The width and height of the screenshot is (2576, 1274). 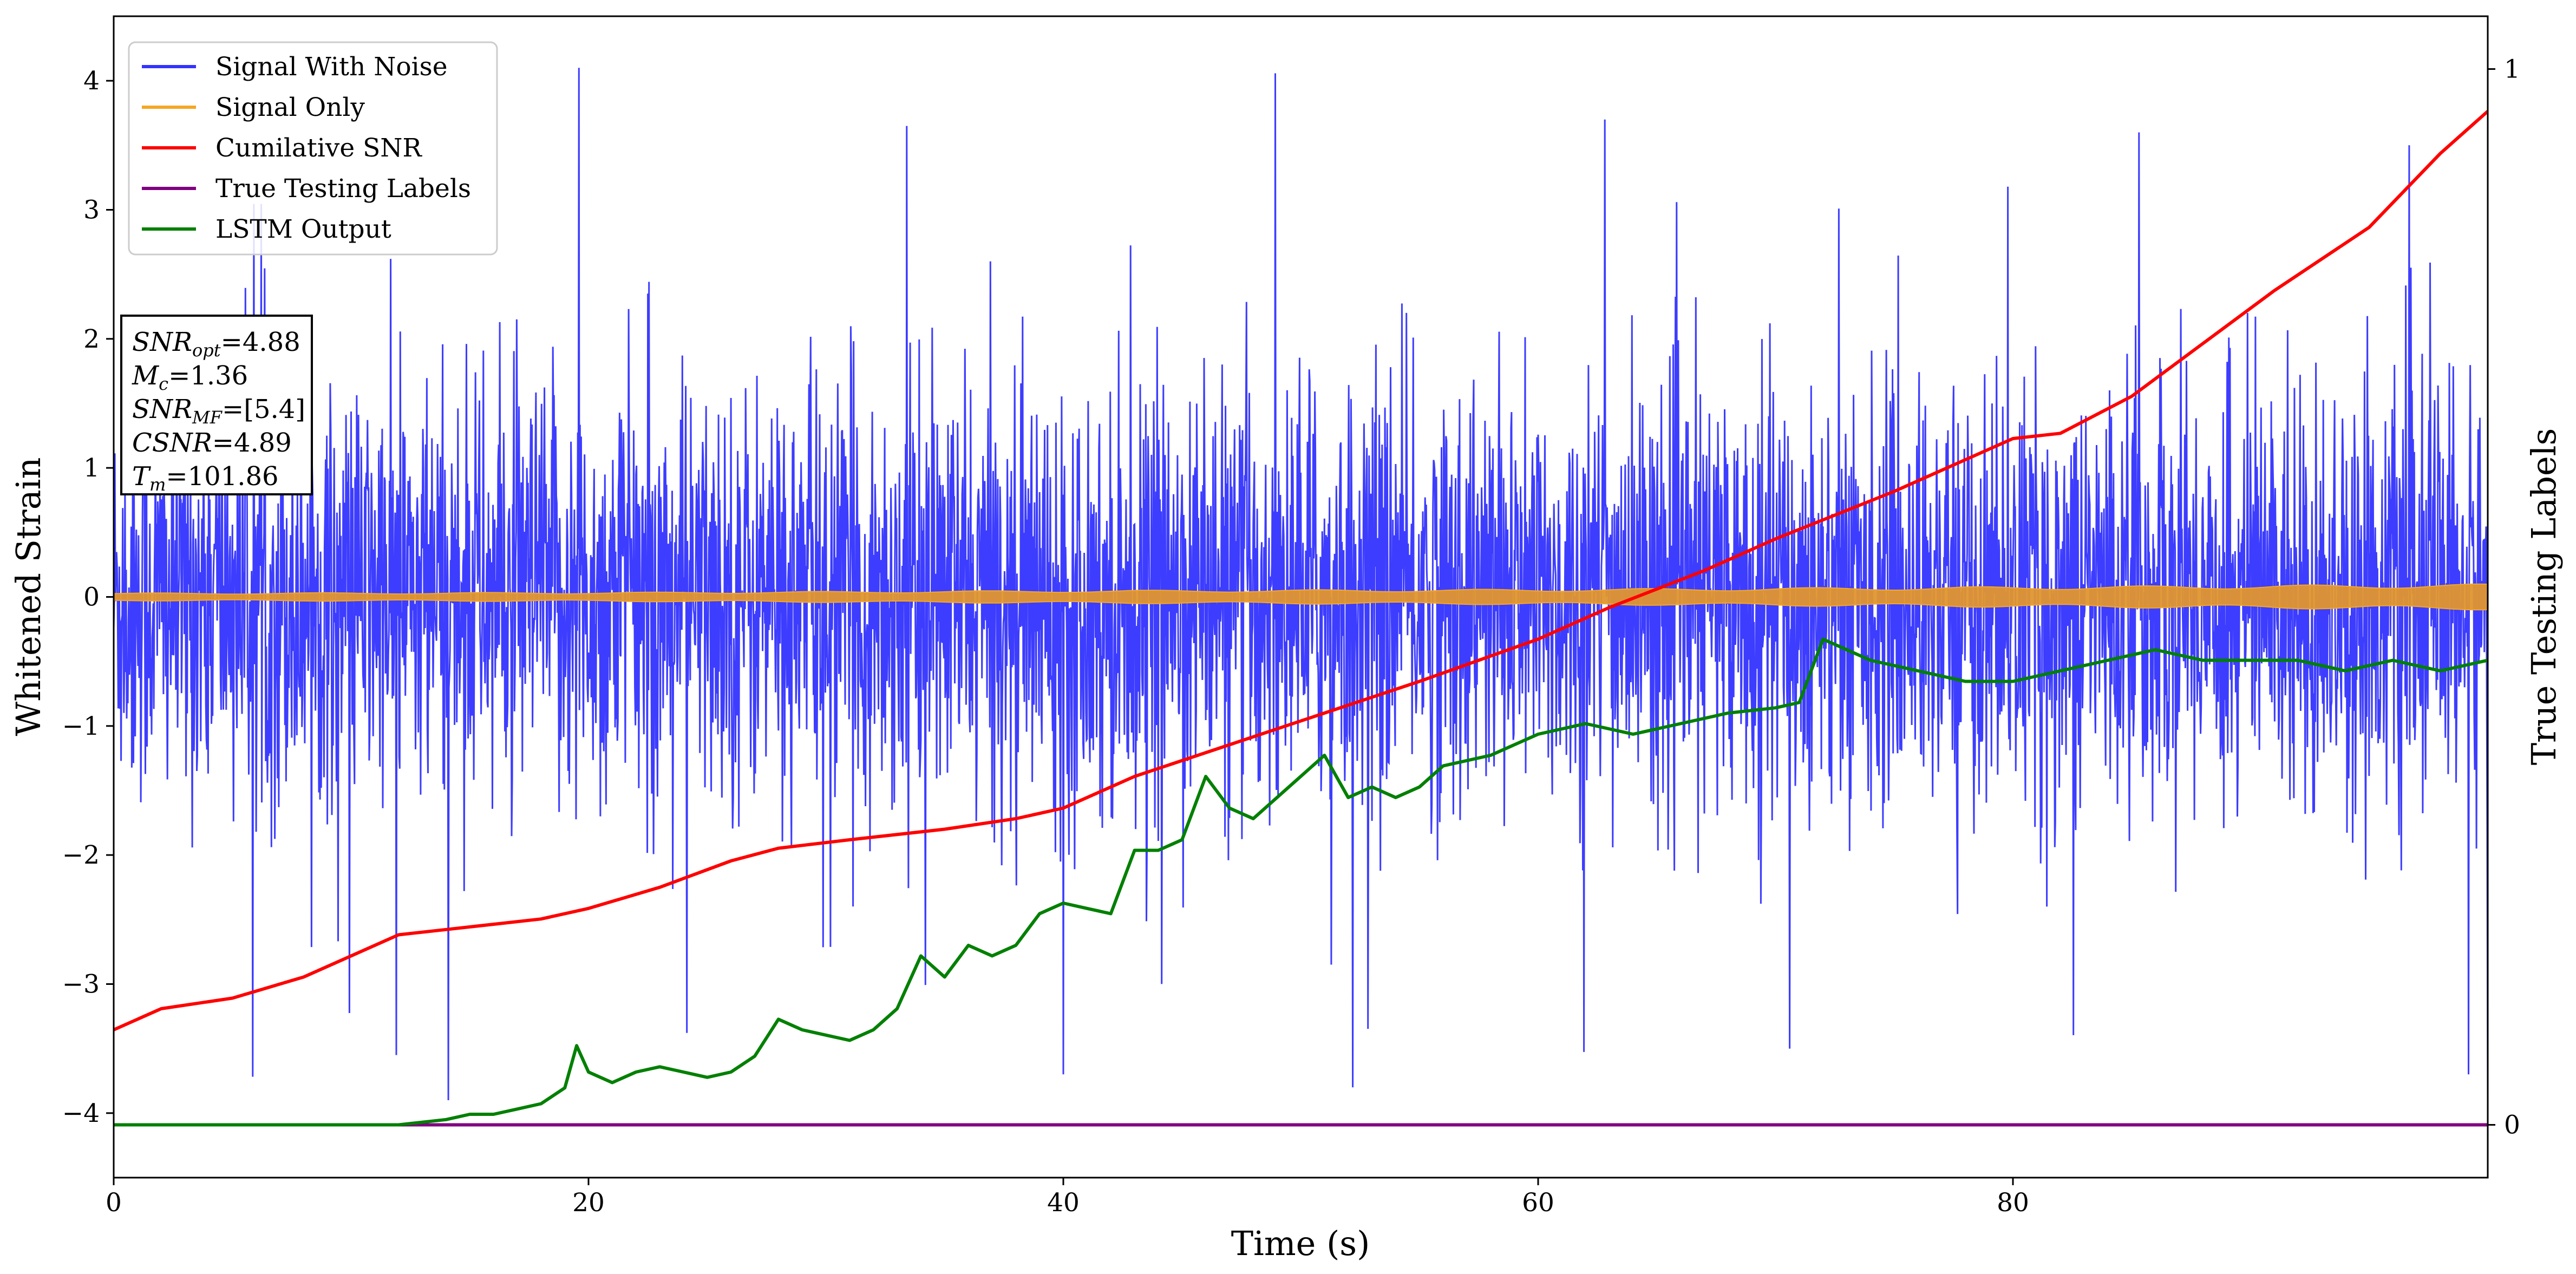 I want to click on x-tick-label: 60, so click(x=1538, y=1203).